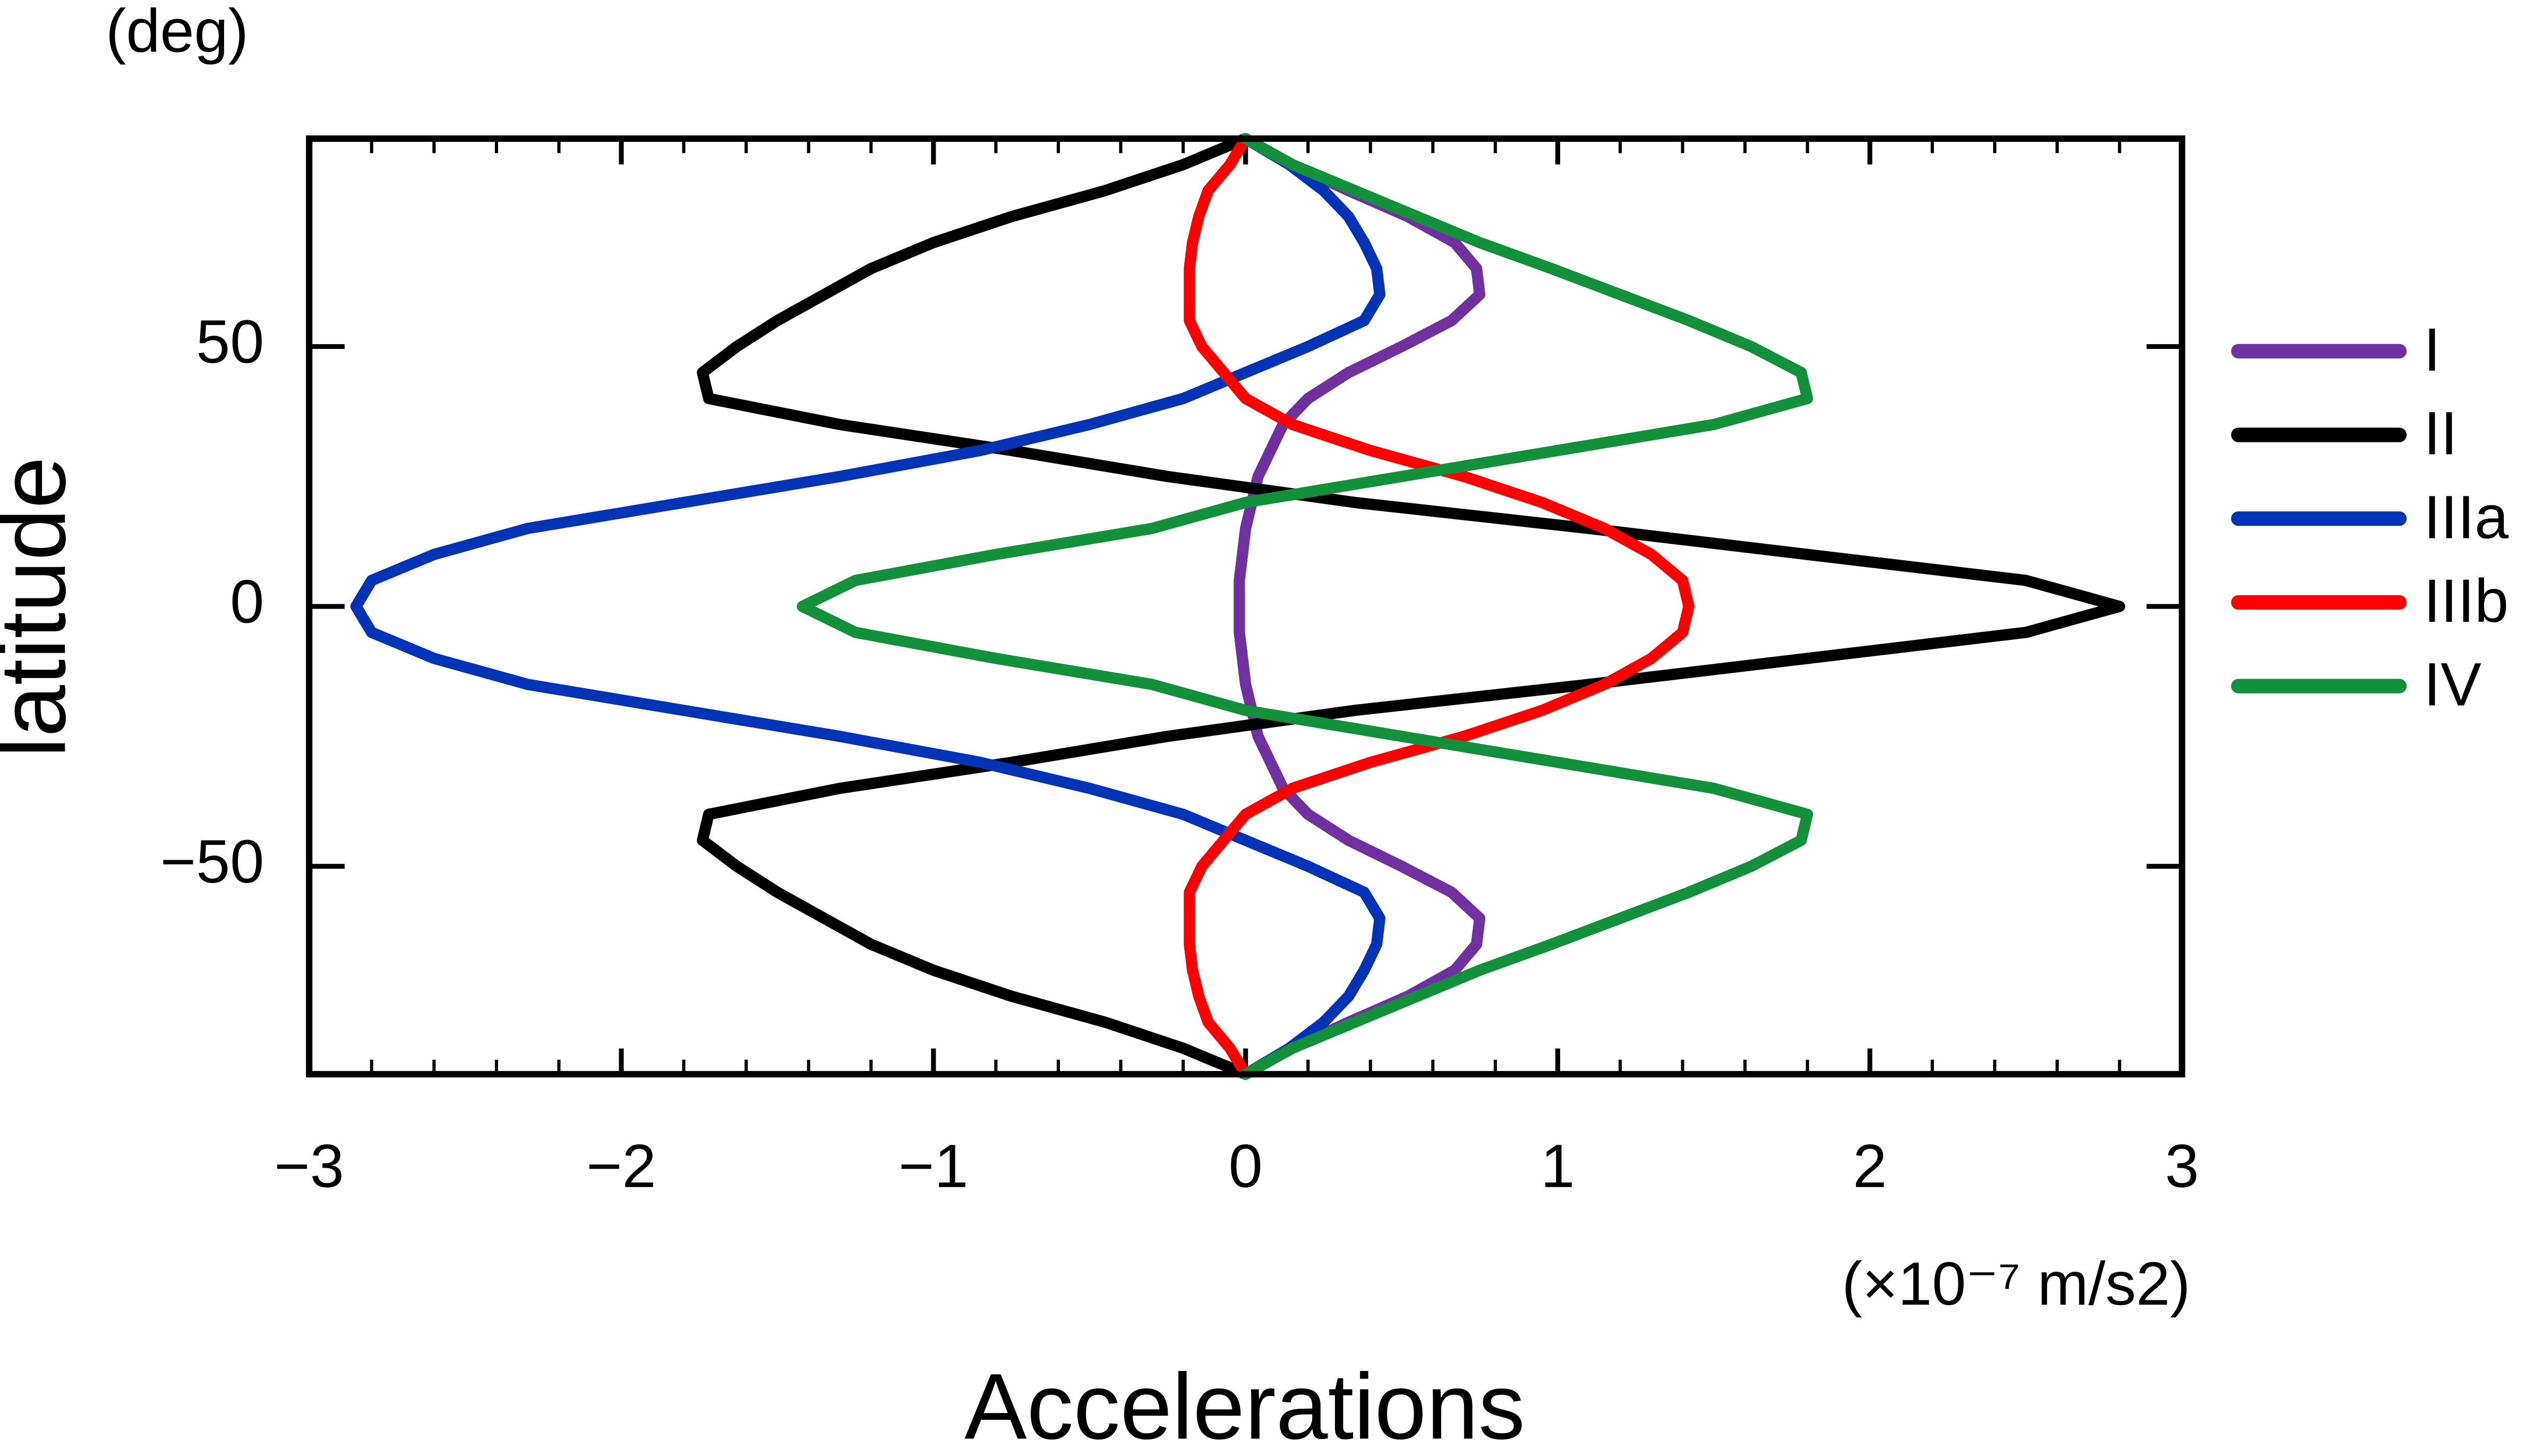  Describe the element at coordinates (1244, 1405) in the screenshot. I see `x-axis-title: Accelerations` at that location.